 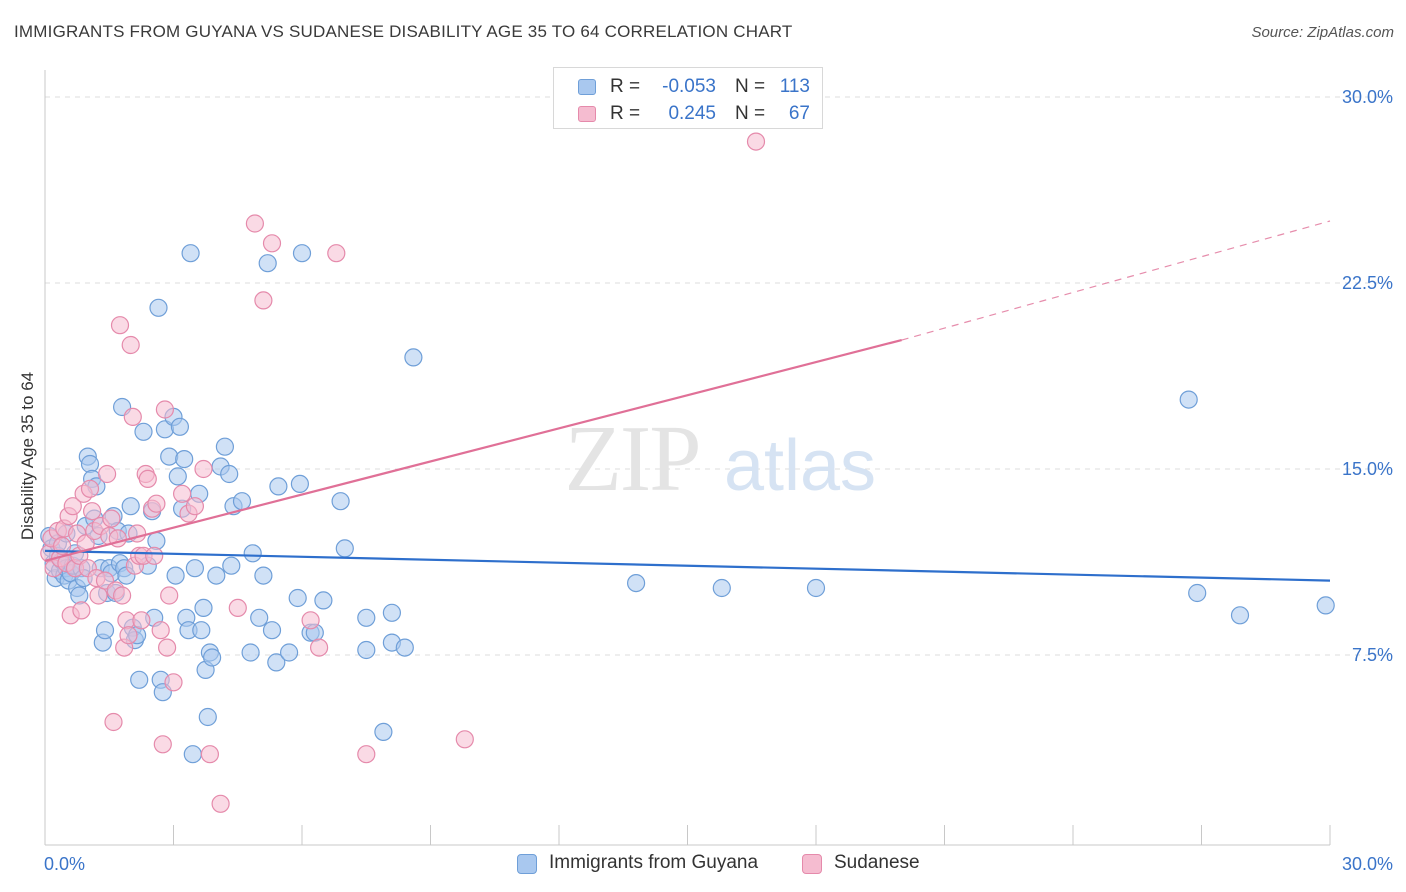 I want to click on r-value: -0.053, so click(x=689, y=86).